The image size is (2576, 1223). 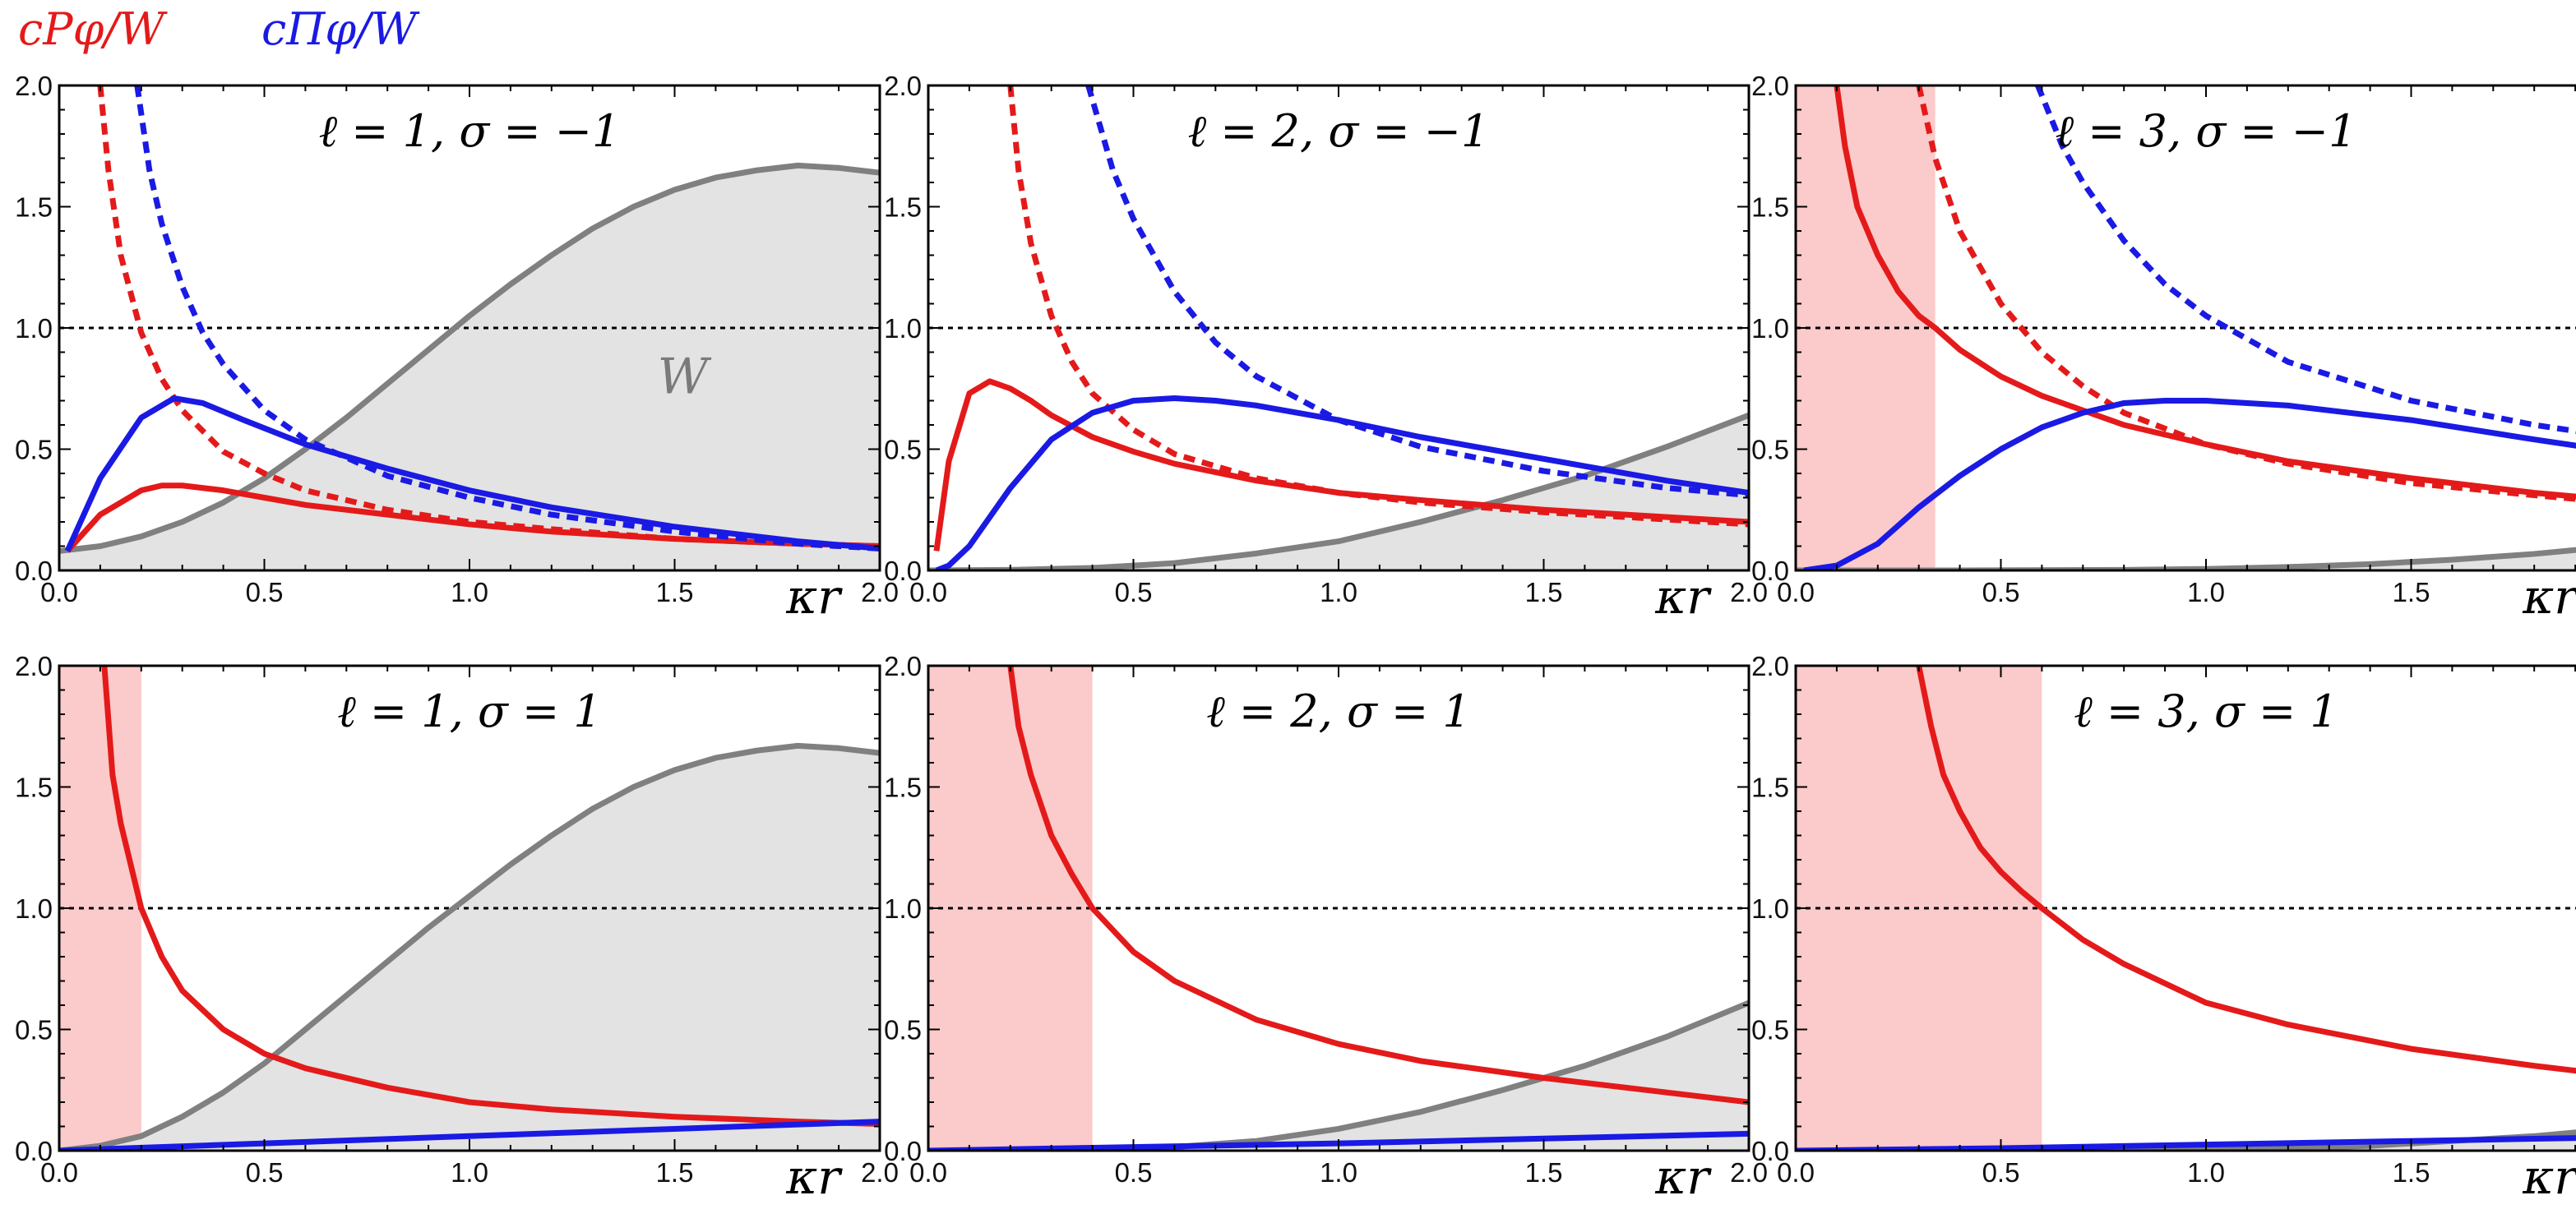 What do you see at coordinates (93, 29) in the screenshot?
I see `legend-p-label: cPφ/W` at bounding box center [93, 29].